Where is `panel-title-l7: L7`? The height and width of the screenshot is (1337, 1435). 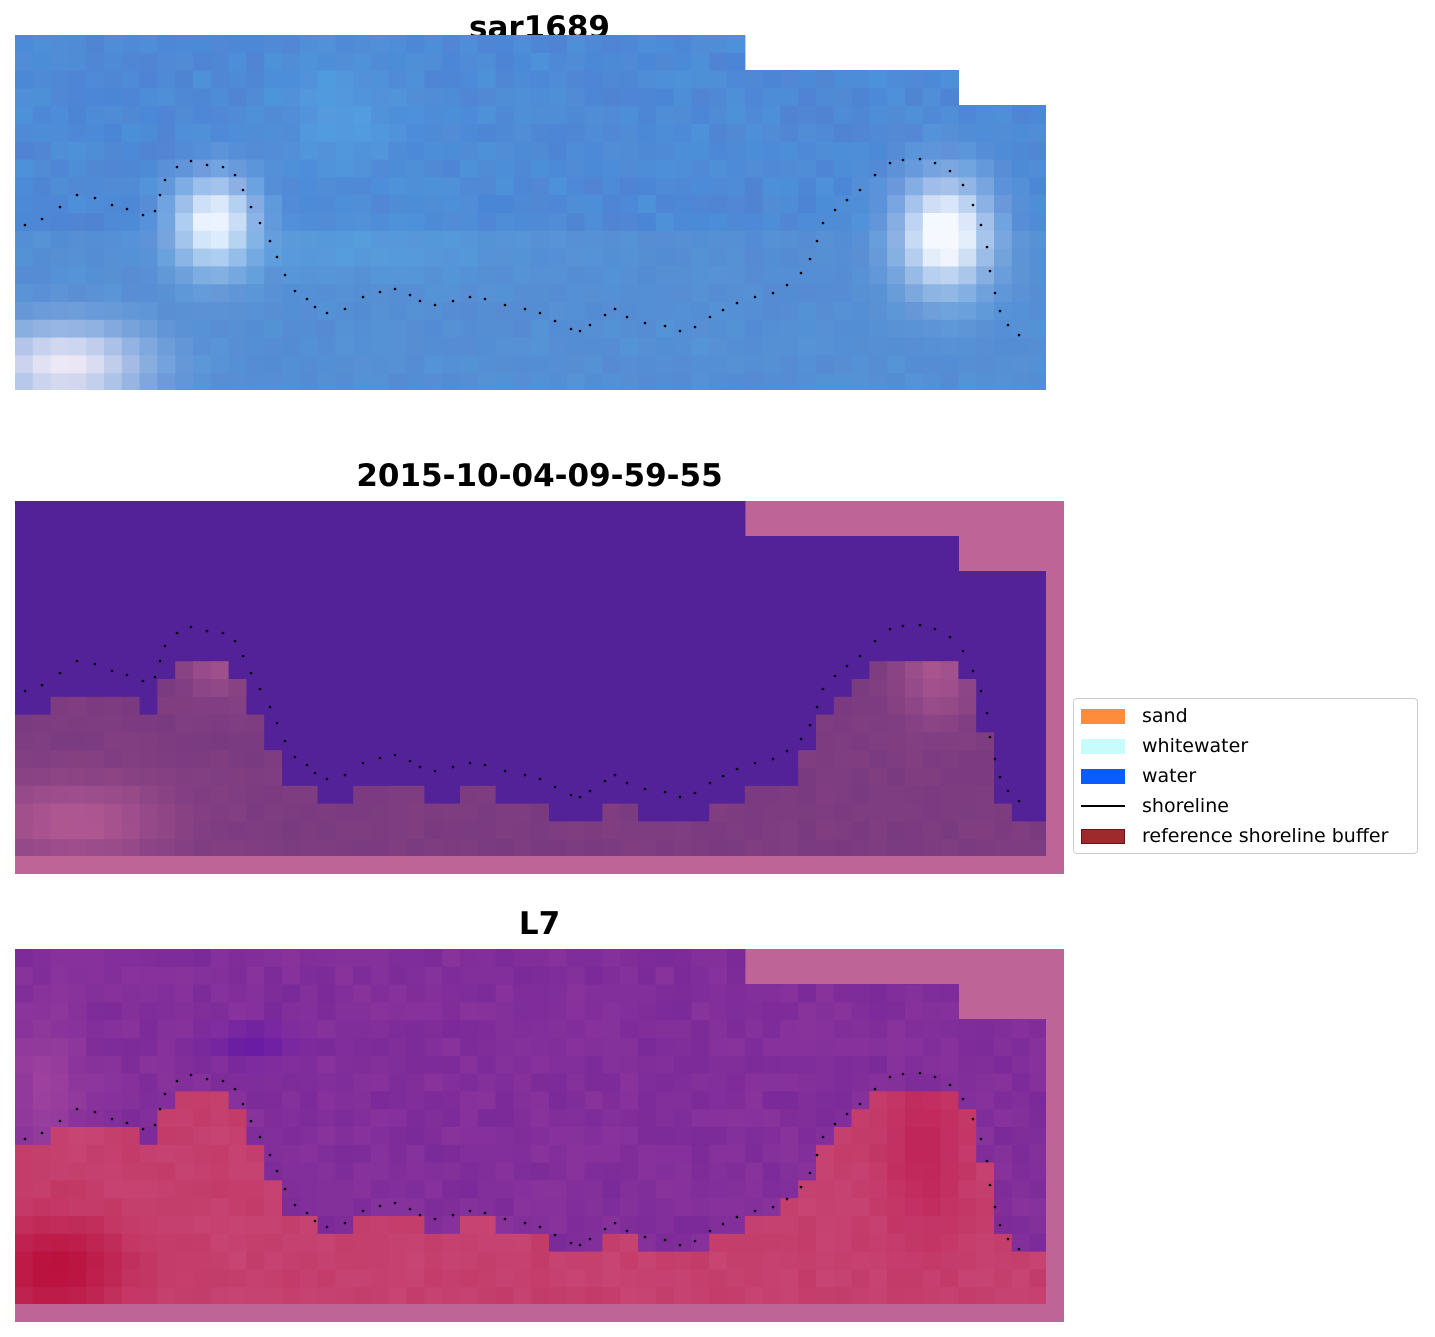 panel-title-l7: L7 is located at coordinates (539, 924).